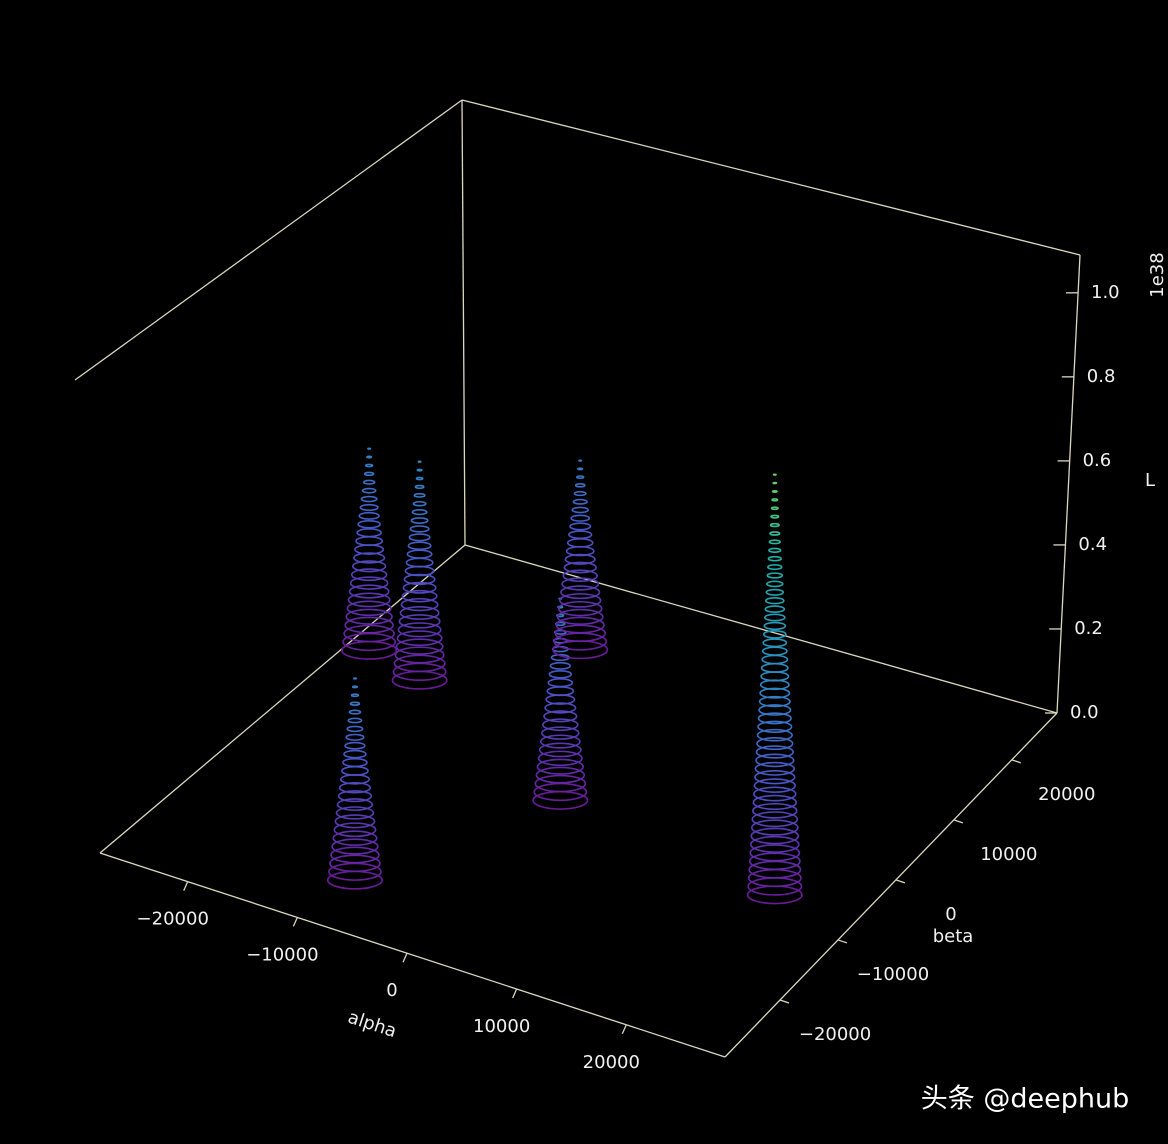  Describe the element at coordinates (835, 1034) in the screenshot. I see `y-tick-label: −20000` at that location.